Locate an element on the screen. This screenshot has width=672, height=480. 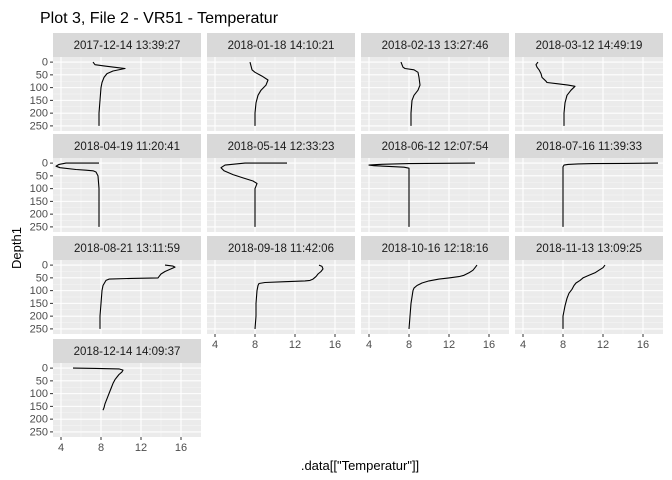
facet-panel: 2018-09-18 11:42:06 4 8 12 16 is located at coordinates (281, 293).